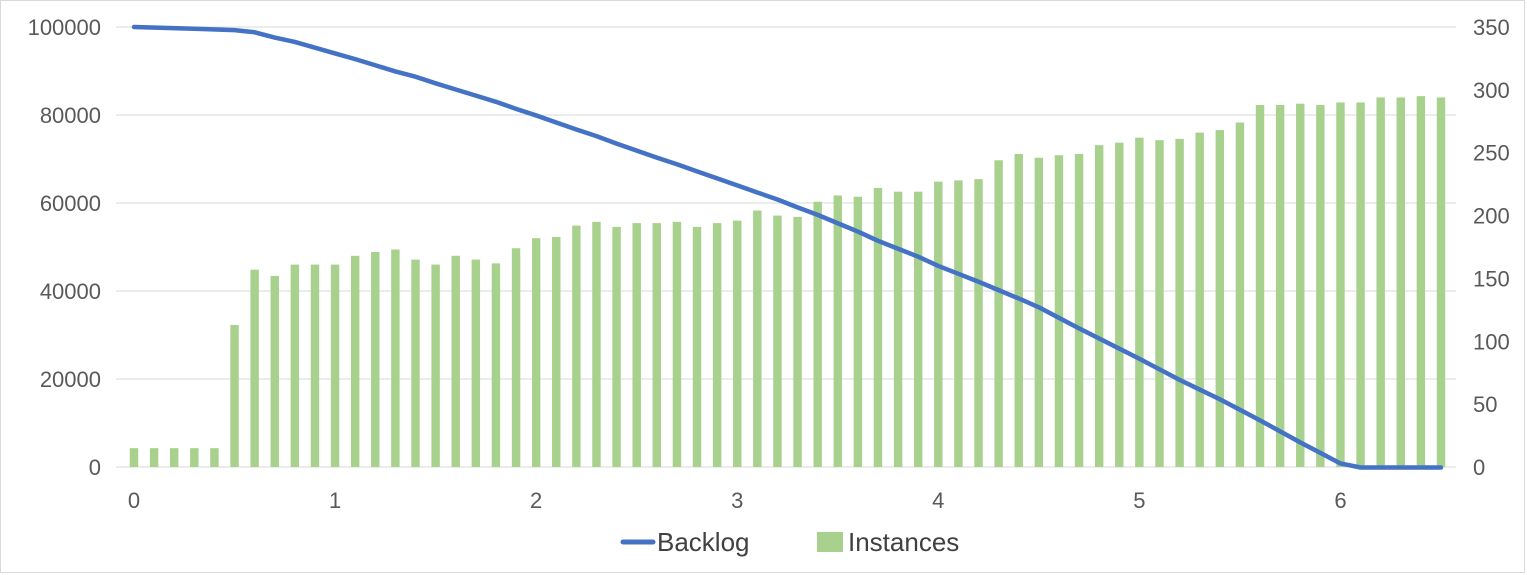  What do you see at coordinates (536, 500) in the screenshot?
I see `x-tick-label: 2` at bounding box center [536, 500].